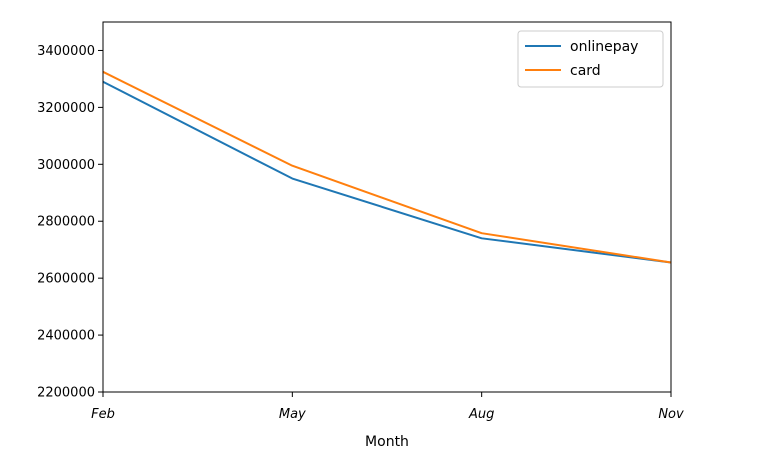 Image resolution: width=763 pixels, height=460 pixels. Describe the element at coordinates (481, 414) in the screenshot. I see `x-tick-label: Aug` at that location.